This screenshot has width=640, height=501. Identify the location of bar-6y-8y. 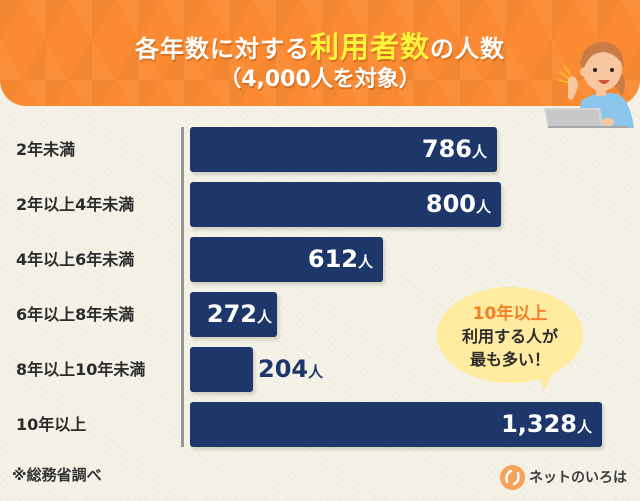
(233, 314).